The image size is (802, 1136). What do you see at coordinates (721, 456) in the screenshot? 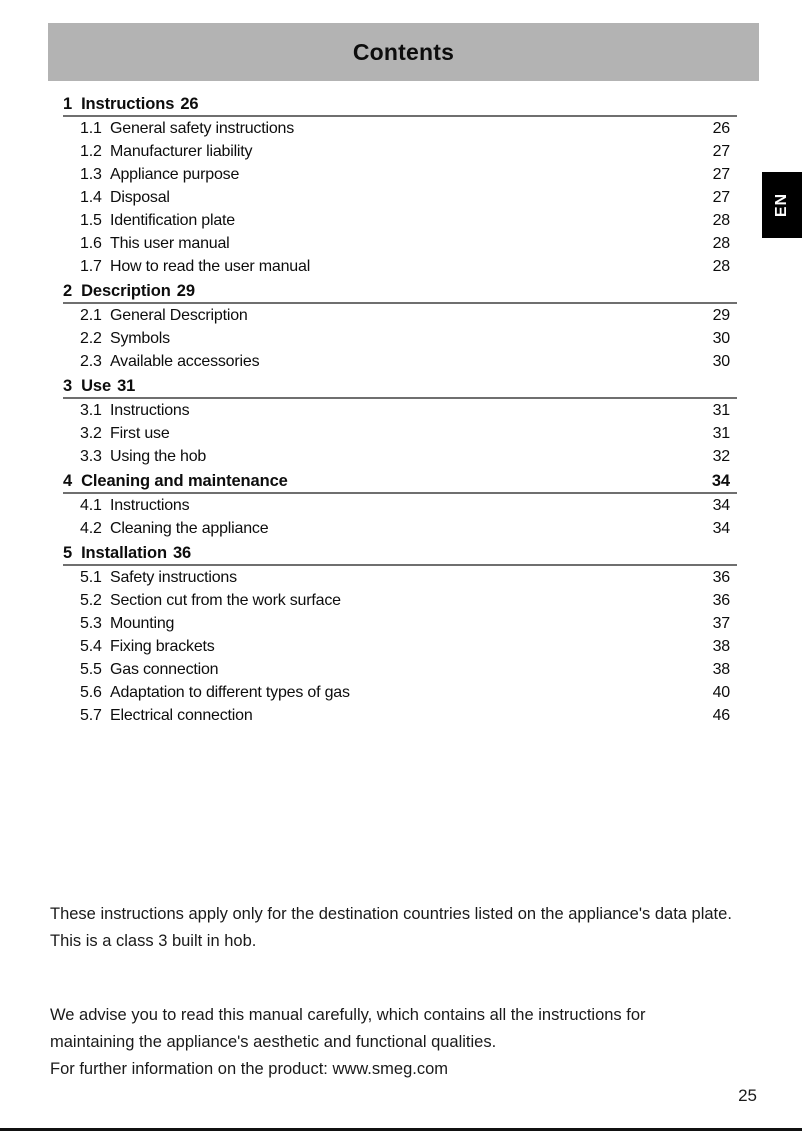
I see `entry-page-number: 32` at bounding box center [721, 456].